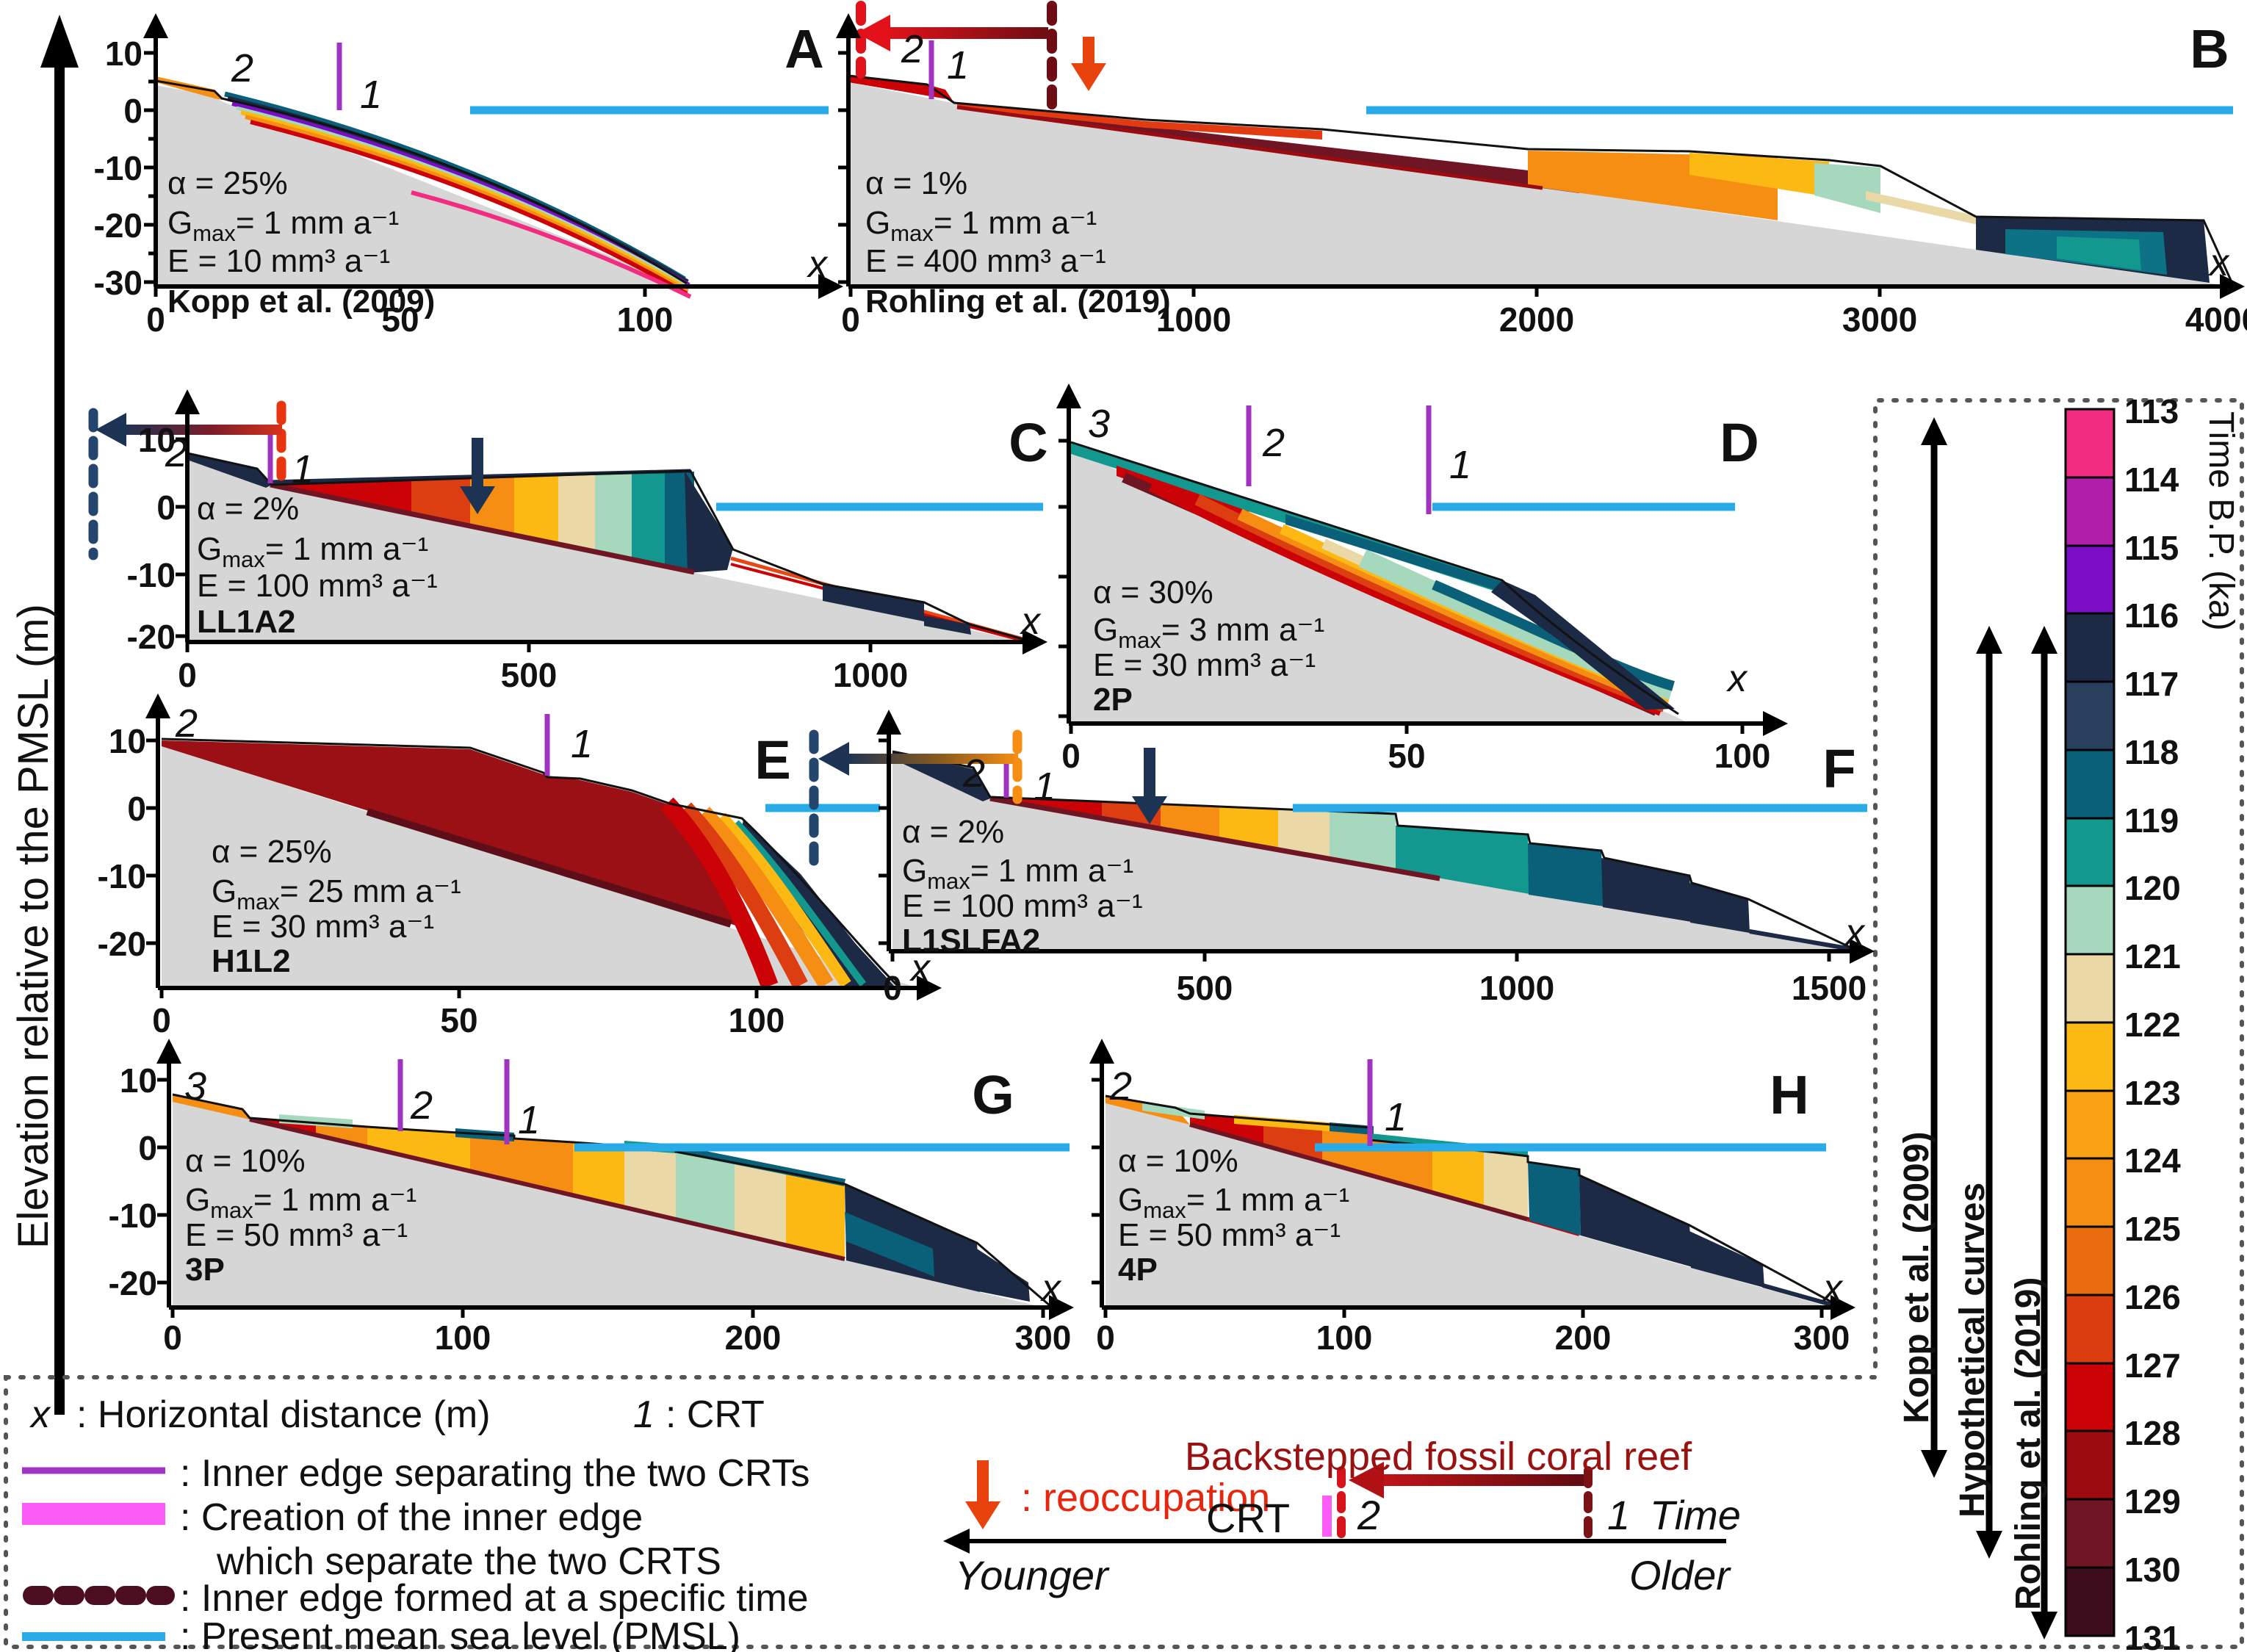  What do you see at coordinates (2209, 48) in the screenshot?
I see `panel-b-letter: B` at bounding box center [2209, 48].